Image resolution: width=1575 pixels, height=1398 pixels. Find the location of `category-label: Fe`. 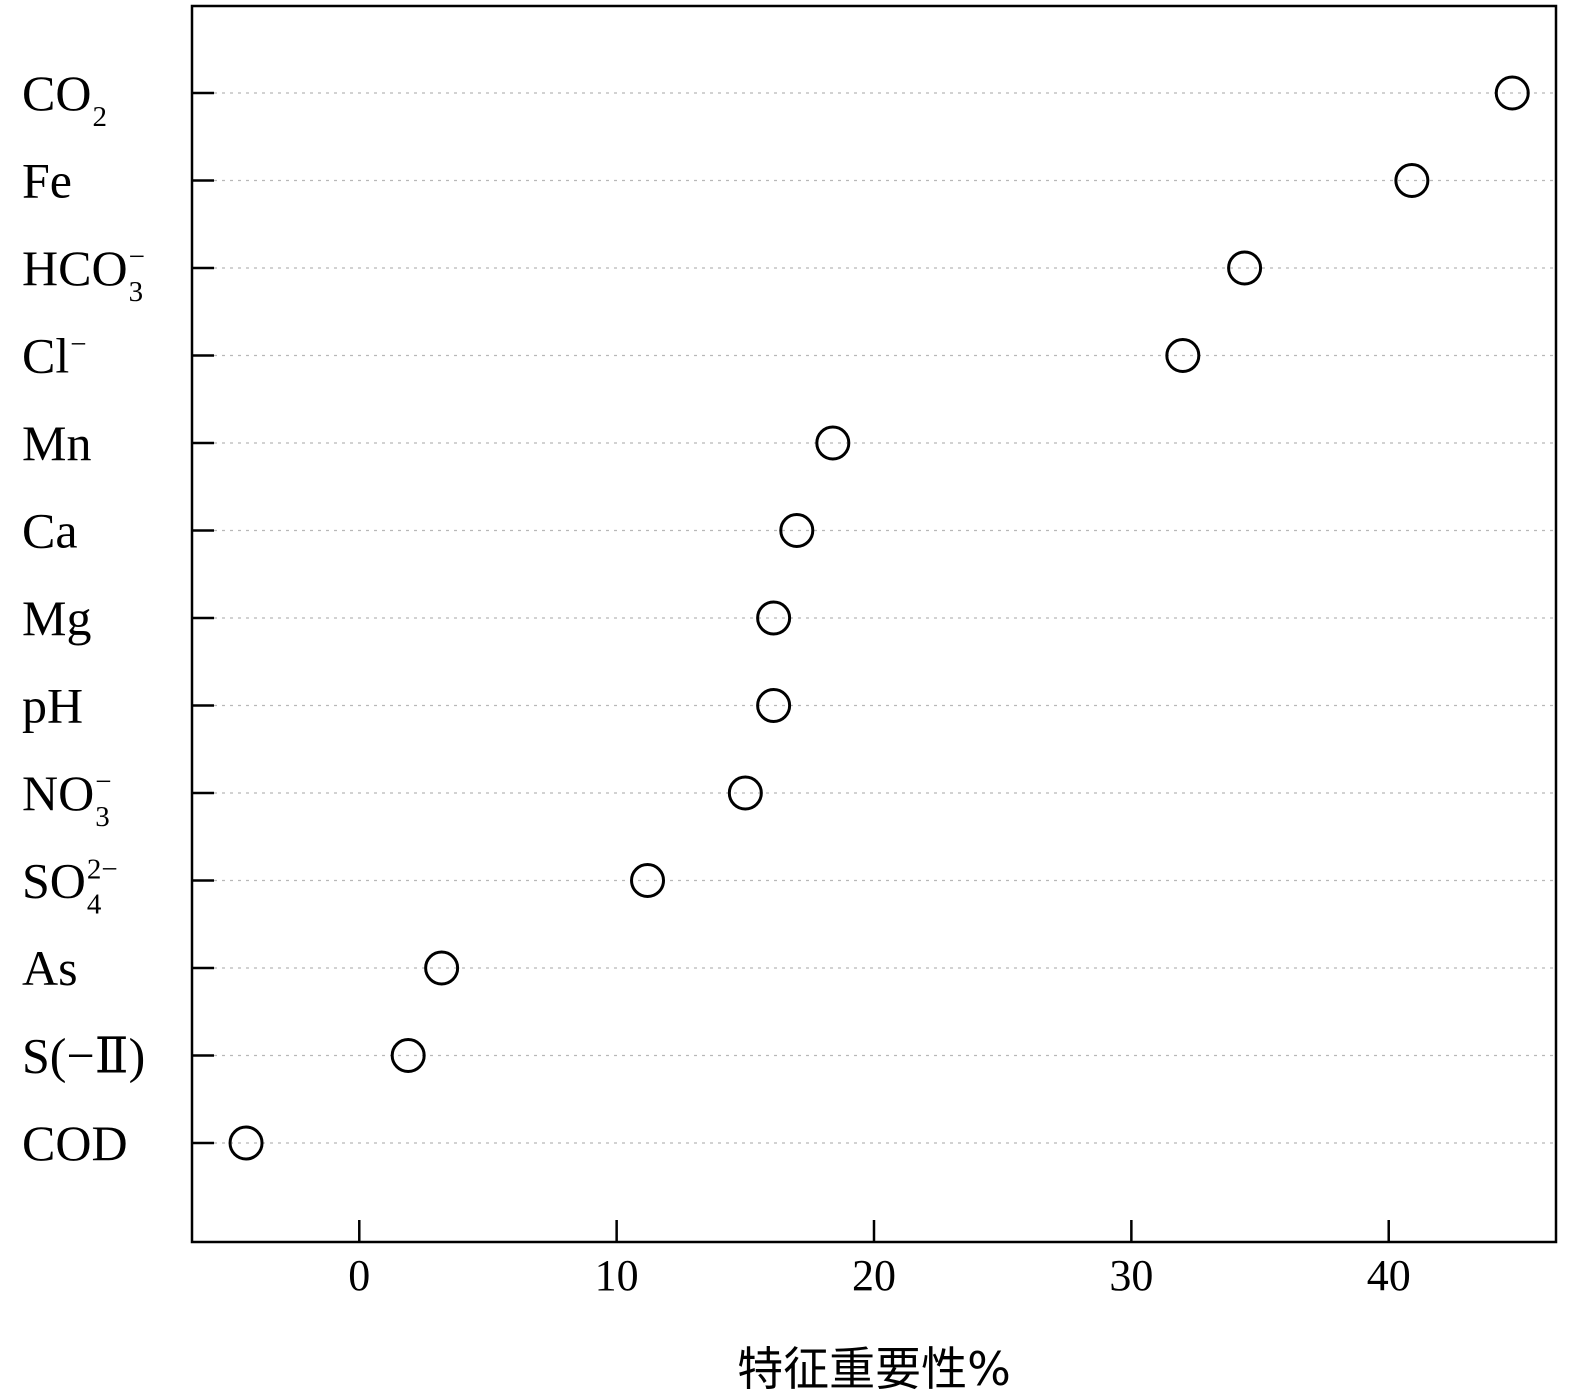

category-label: Fe is located at coordinates (47, 181).